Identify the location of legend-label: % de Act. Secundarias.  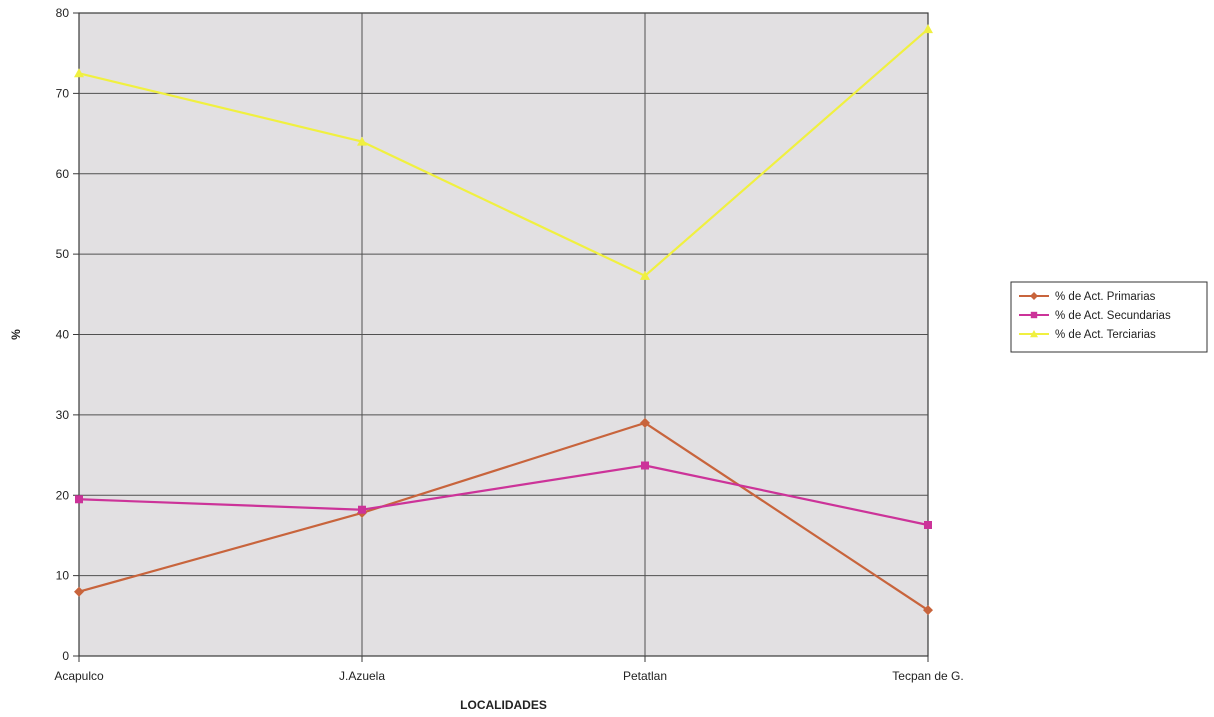
(1113, 316).